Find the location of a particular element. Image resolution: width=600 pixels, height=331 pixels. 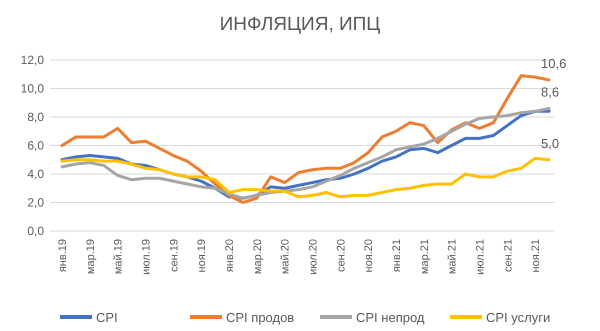

data-label: 5,0 is located at coordinates (550, 143).